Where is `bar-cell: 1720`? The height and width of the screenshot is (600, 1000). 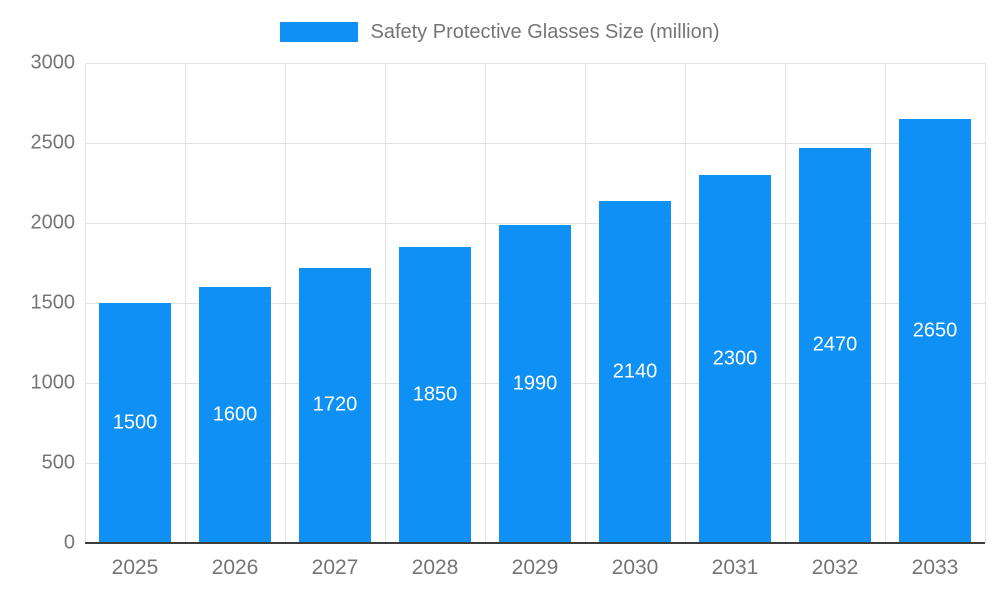
bar-cell: 1720 is located at coordinates (335, 303).